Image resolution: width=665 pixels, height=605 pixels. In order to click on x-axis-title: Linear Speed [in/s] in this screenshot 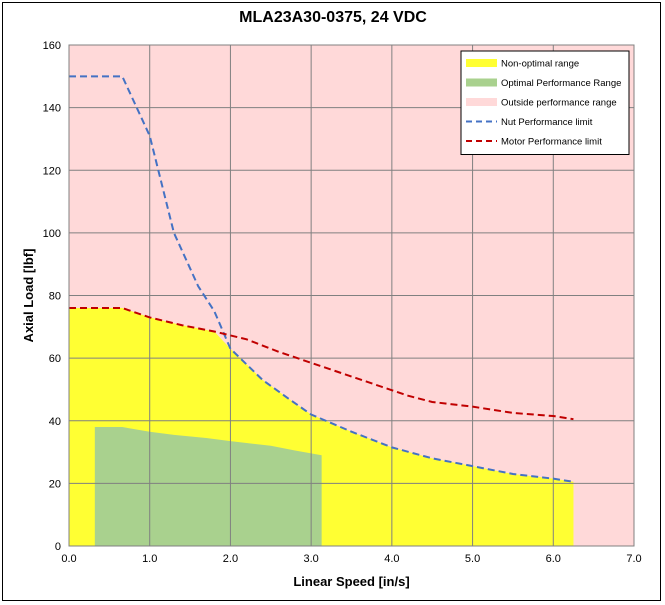, I will do `click(351, 581)`.